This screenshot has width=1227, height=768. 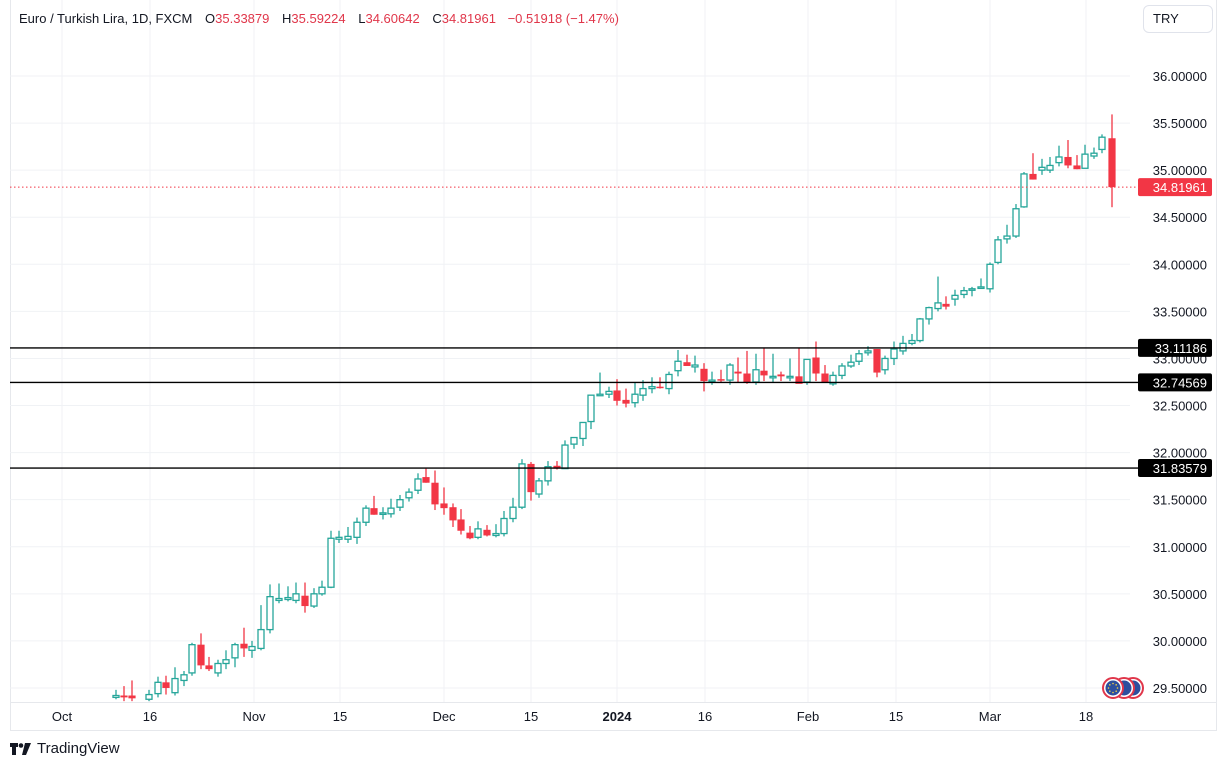 I want to click on high-label: H, so click(x=287, y=18).